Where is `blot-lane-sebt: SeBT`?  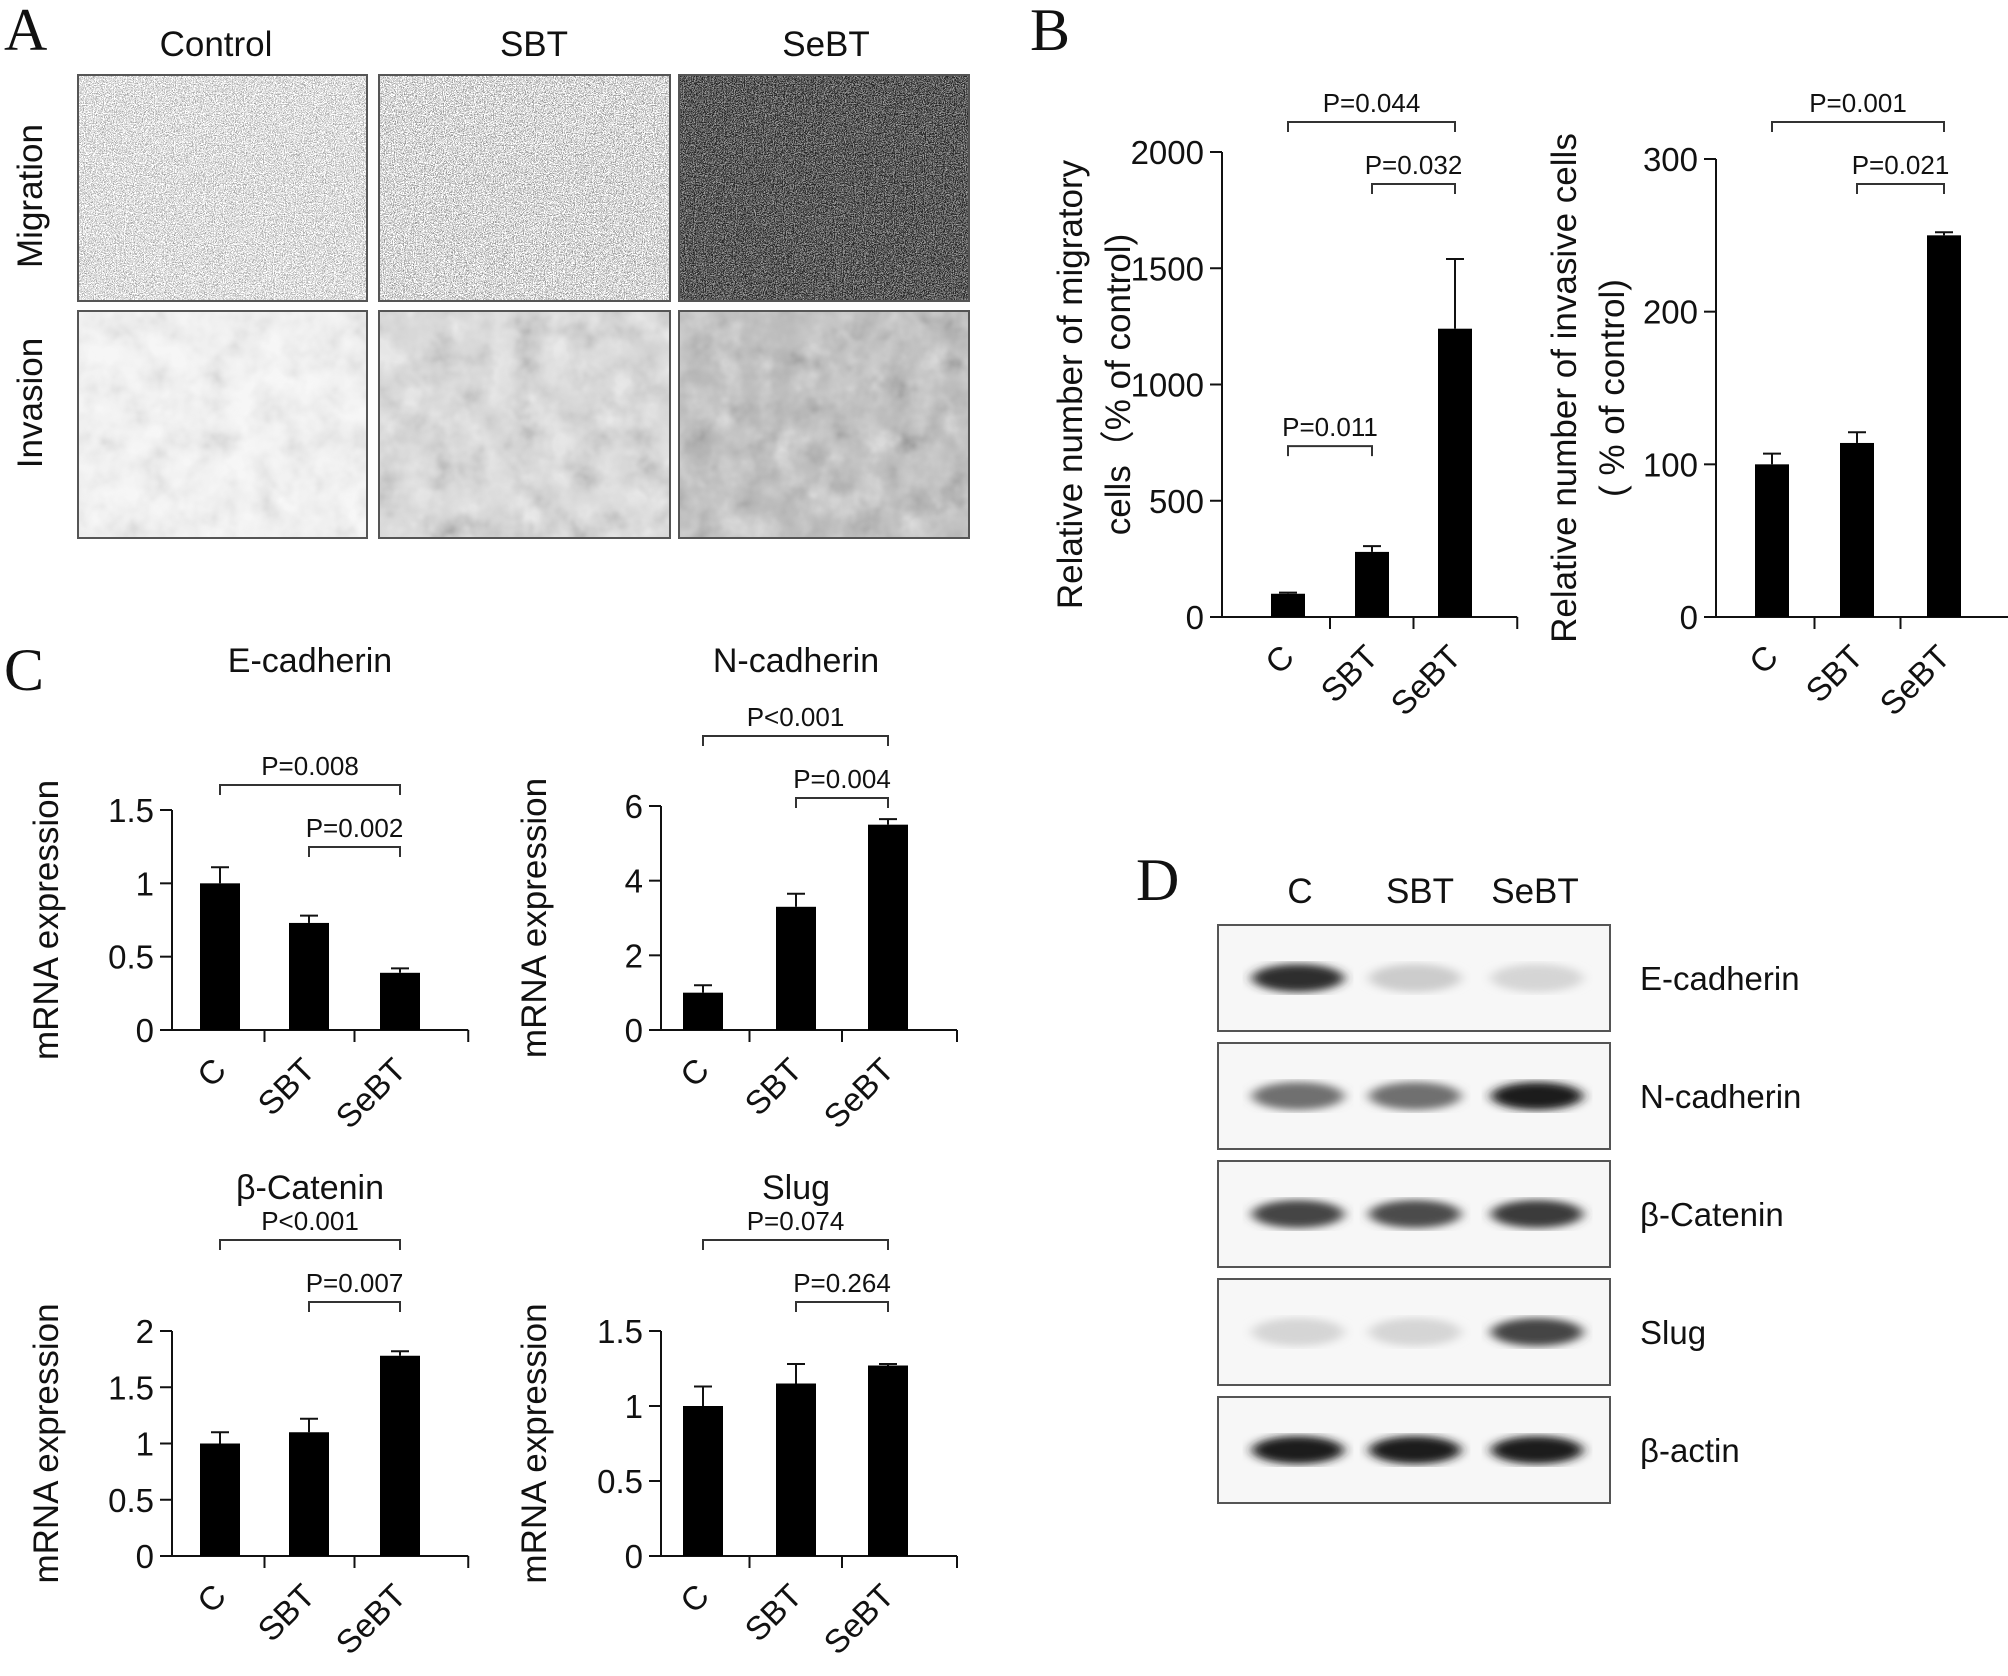
blot-lane-sebt: SeBT is located at coordinates (1535, 891).